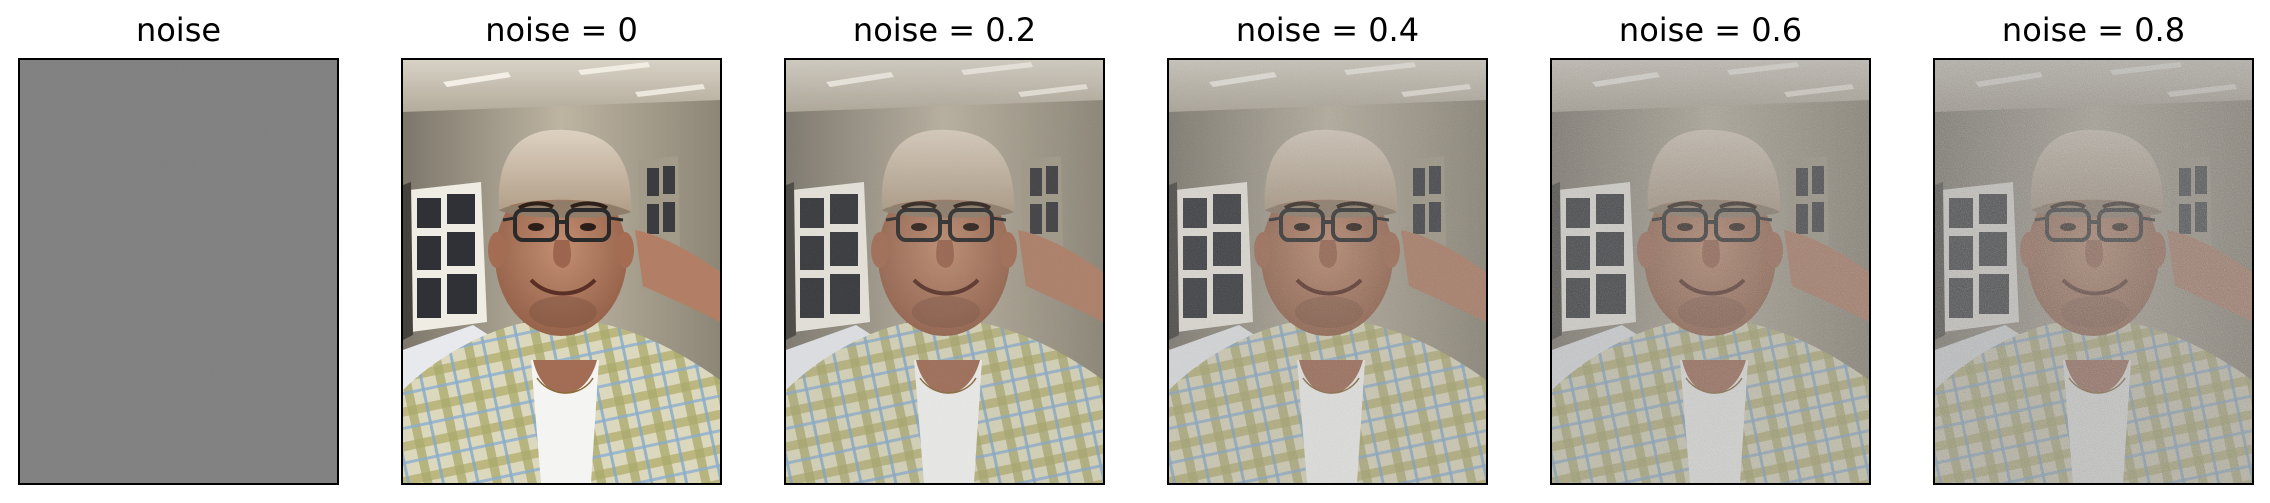  What do you see at coordinates (561, 30) in the screenshot?
I see `panel-title: noise = 0` at bounding box center [561, 30].